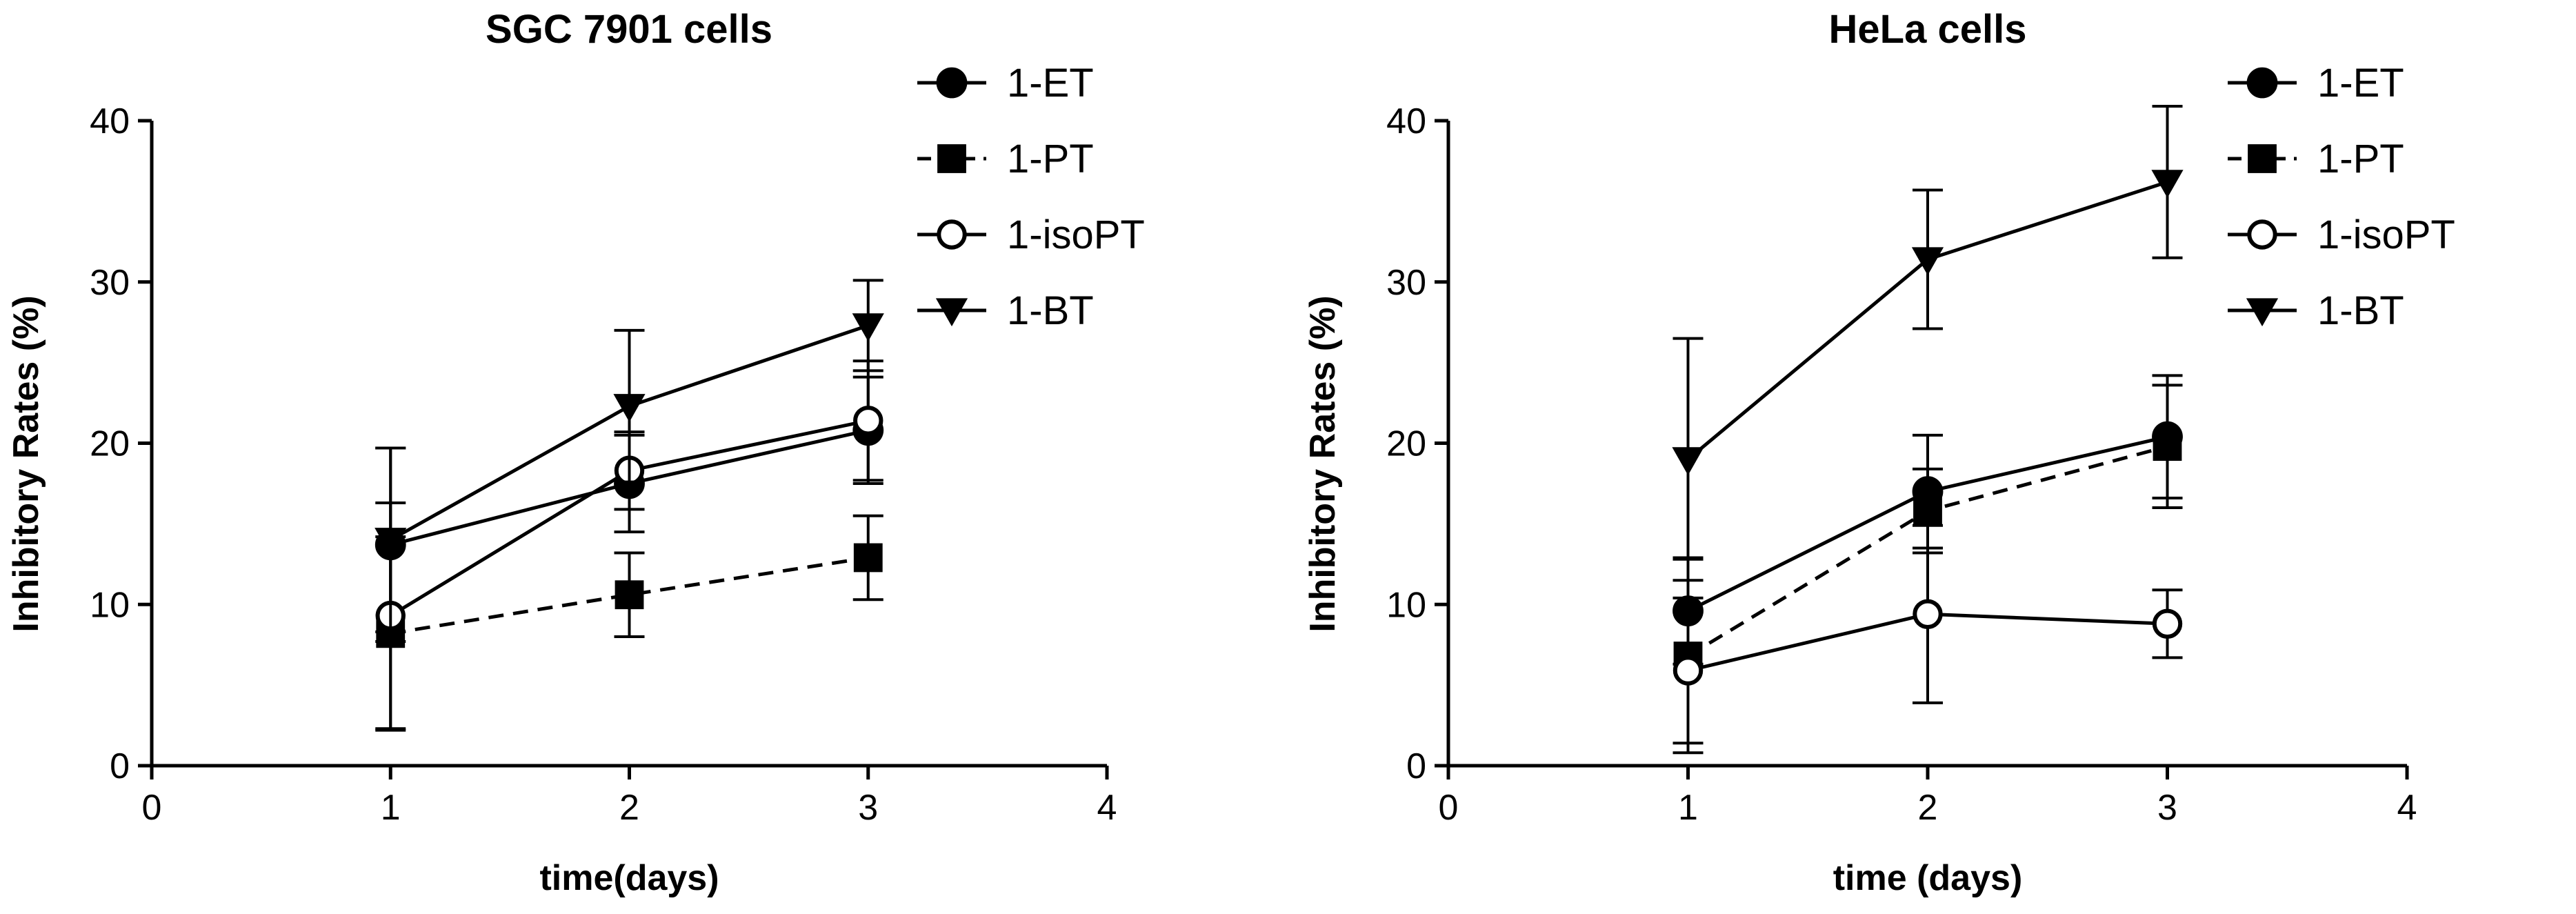  I want to click on series-line, so click(629, 595).